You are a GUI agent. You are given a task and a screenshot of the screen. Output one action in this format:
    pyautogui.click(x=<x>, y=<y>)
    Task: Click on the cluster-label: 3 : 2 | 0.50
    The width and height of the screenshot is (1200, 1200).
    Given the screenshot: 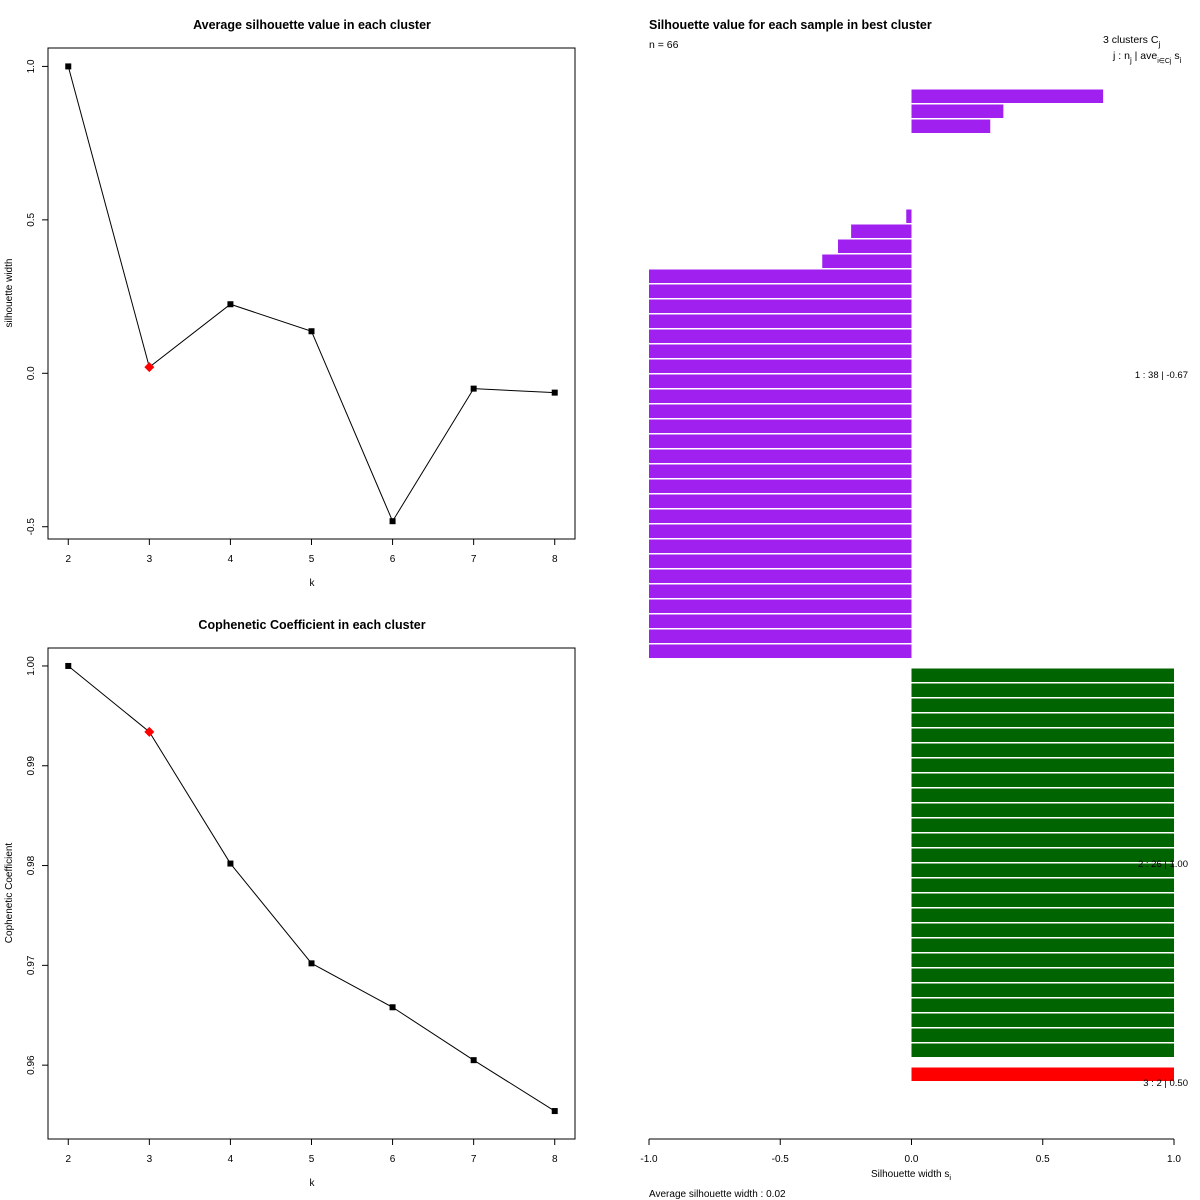 What is the action you would take?
    pyautogui.click(x=1165, y=1083)
    